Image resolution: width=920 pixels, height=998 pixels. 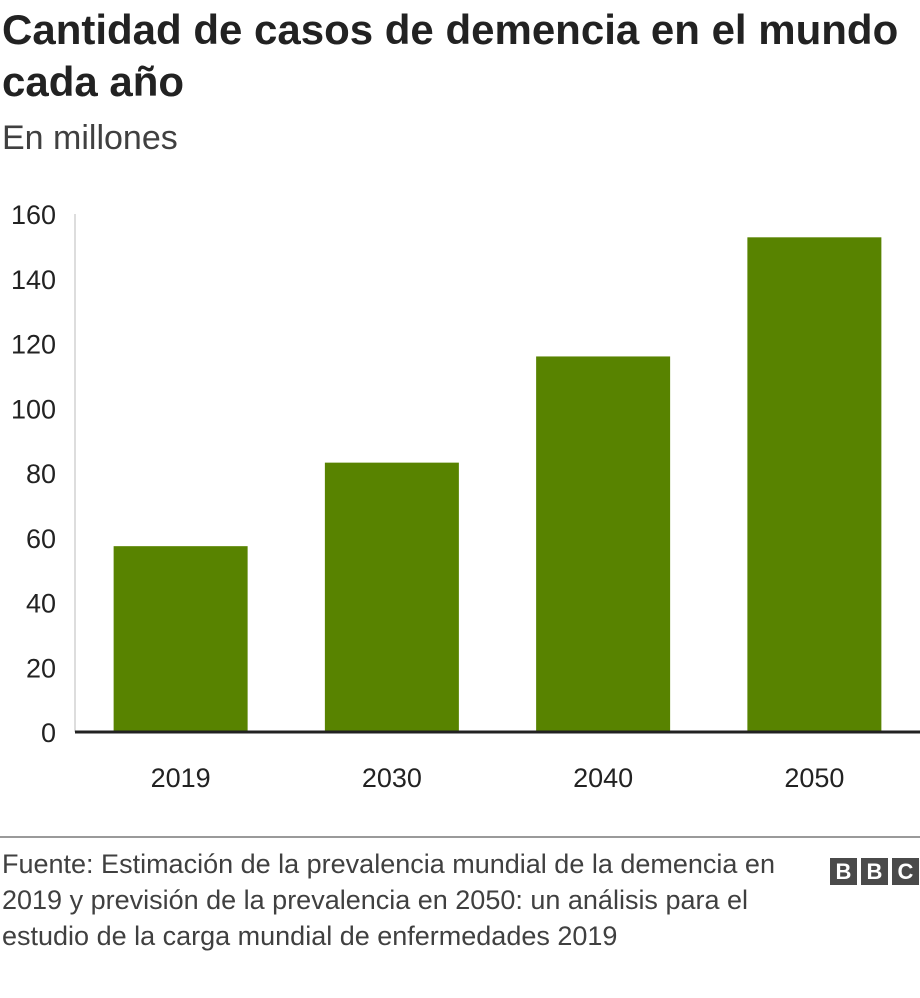 What do you see at coordinates (391, 597) in the screenshot?
I see `bar-2030` at bounding box center [391, 597].